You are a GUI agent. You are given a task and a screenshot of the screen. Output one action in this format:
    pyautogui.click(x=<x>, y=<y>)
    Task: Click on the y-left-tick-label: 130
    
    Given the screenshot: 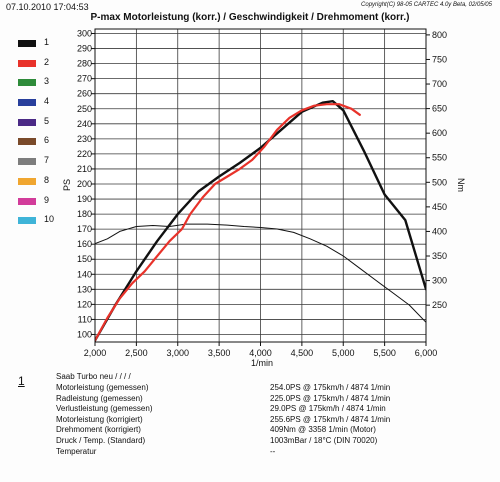 What is the action you would take?
    pyautogui.click(x=84, y=289)
    